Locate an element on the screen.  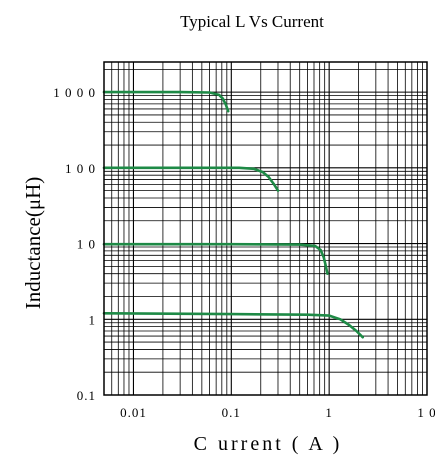
chart-title: Typical L Vs Current is located at coordinates (252, 21).